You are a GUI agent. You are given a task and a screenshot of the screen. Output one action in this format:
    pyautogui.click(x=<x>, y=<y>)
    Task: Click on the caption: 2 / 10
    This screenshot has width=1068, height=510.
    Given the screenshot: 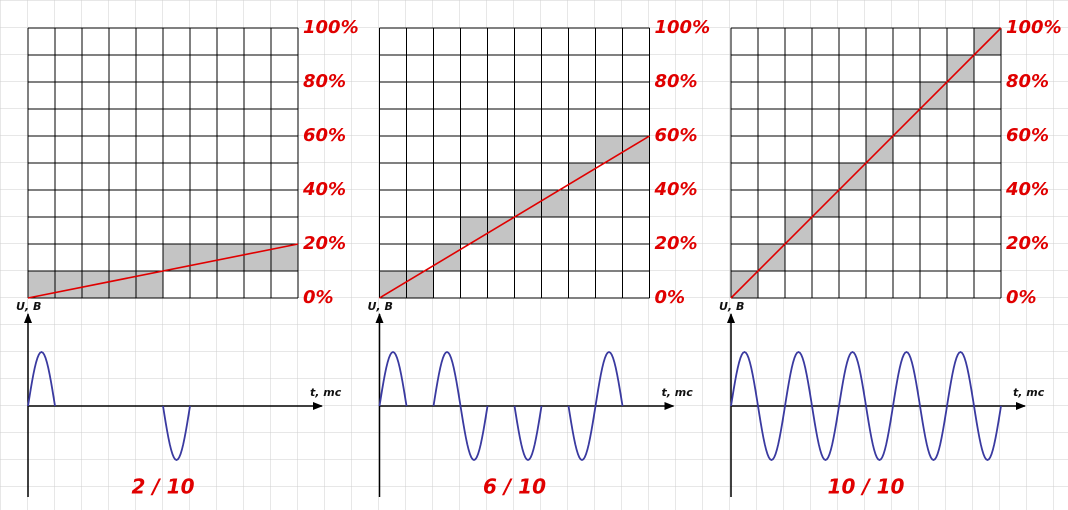 What is the action you would take?
    pyautogui.click(x=163, y=487)
    